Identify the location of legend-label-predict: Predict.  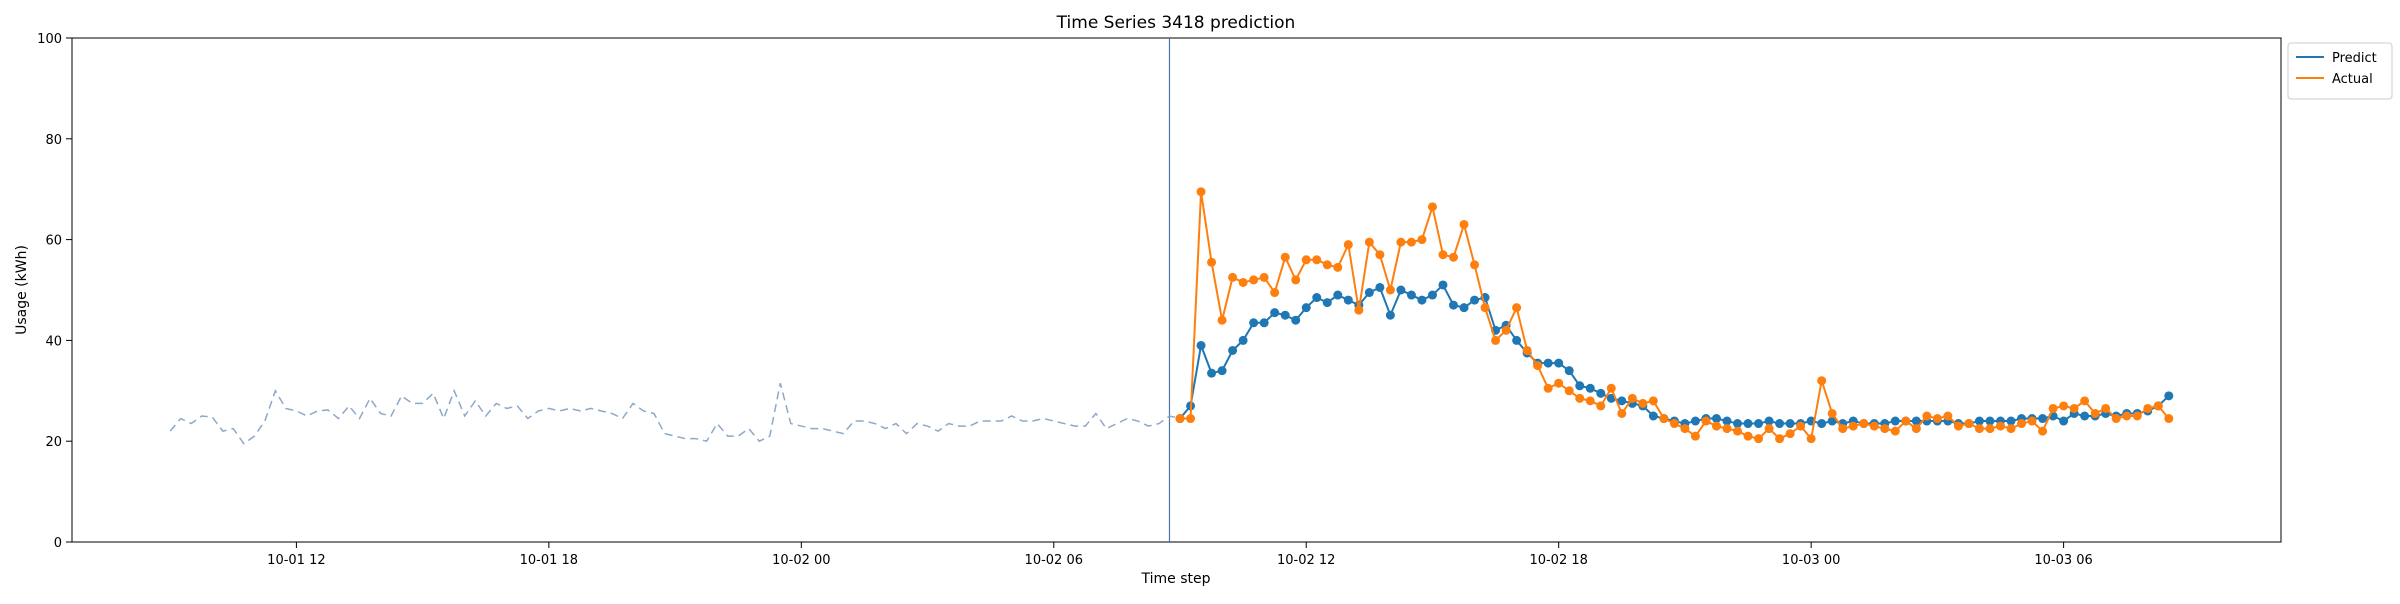
(2354, 58).